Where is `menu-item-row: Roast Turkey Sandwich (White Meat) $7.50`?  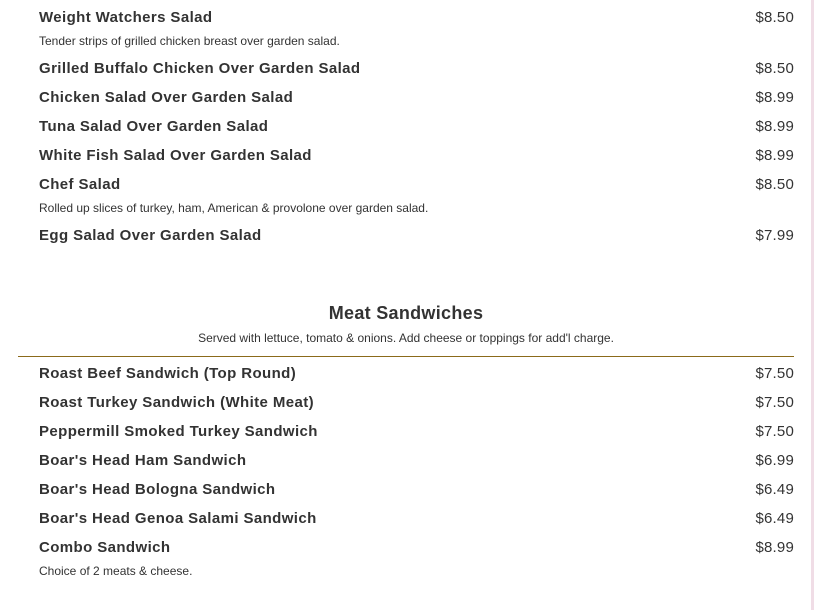 menu-item-row: Roast Turkey Sandwich (White Meat) $7.50 is located at coordinates (416, 402).